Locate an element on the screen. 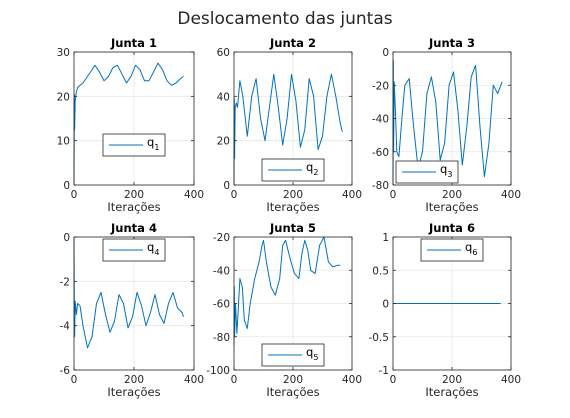  legend-label: q2 is located at coordinates (312, 168).